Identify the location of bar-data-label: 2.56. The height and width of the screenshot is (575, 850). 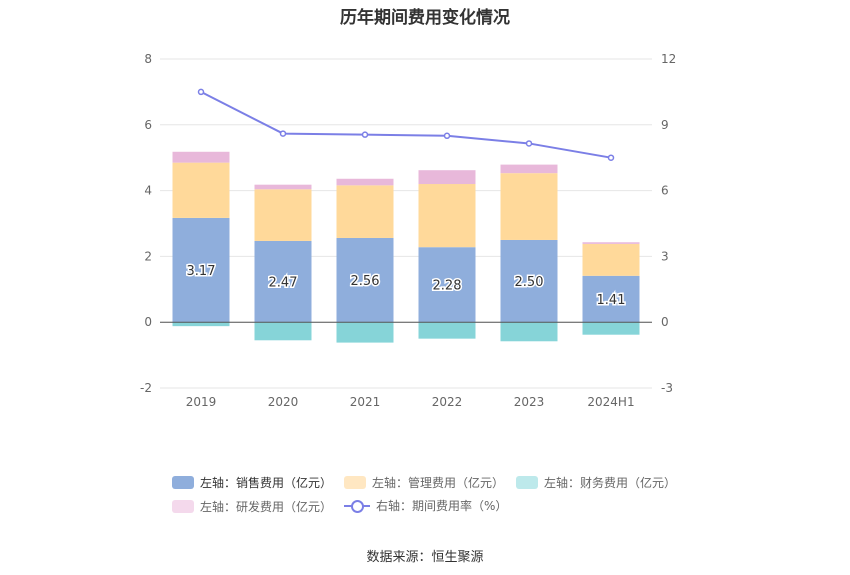
(365, 281).